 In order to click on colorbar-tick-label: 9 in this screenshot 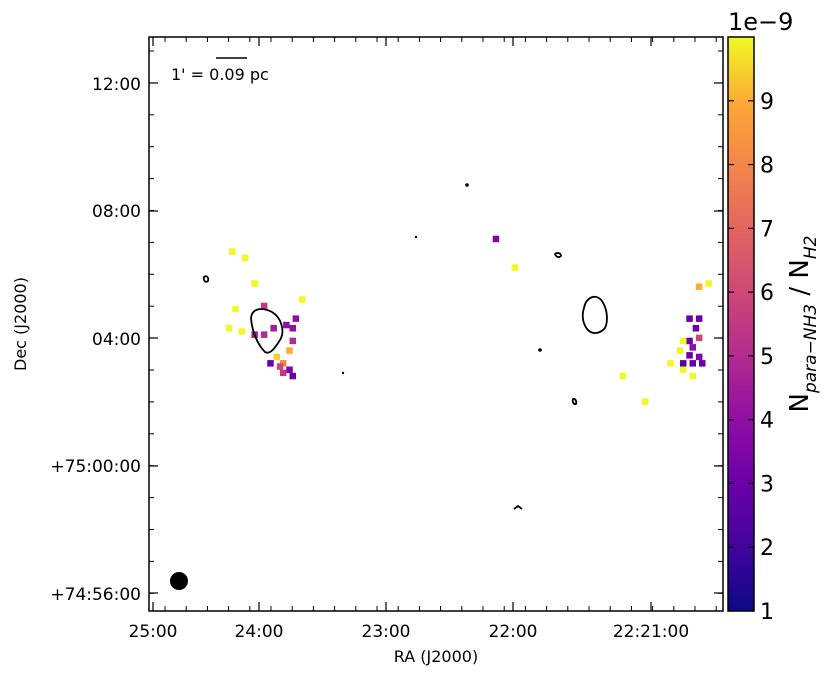, I will do `click(767, 102)`.